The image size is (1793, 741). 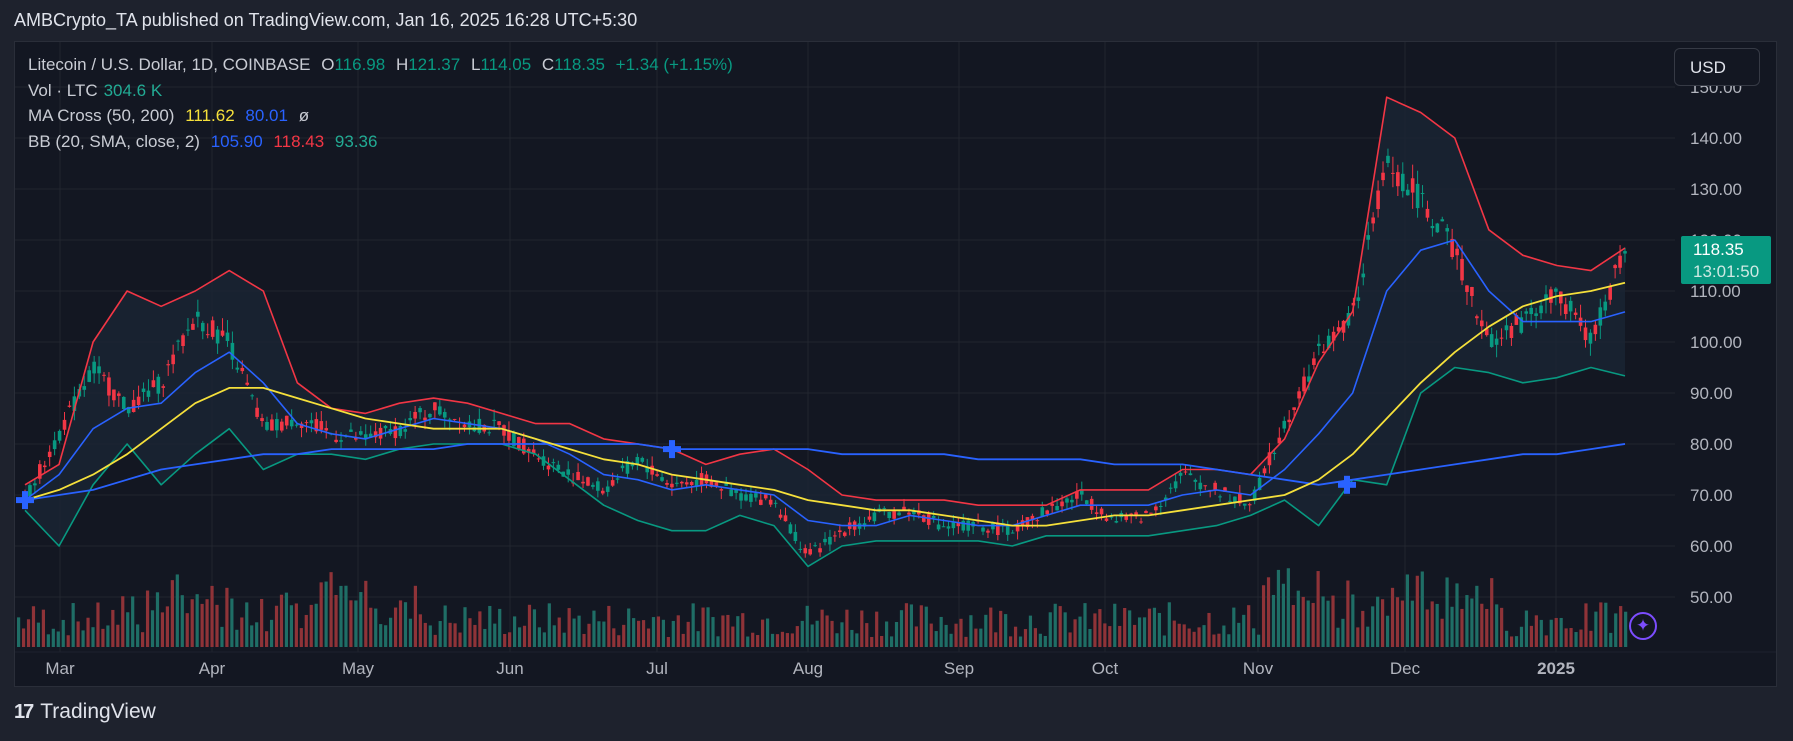 I want to click on sparkle-assistant-icon: ✦, so click(x=1643, y=626).